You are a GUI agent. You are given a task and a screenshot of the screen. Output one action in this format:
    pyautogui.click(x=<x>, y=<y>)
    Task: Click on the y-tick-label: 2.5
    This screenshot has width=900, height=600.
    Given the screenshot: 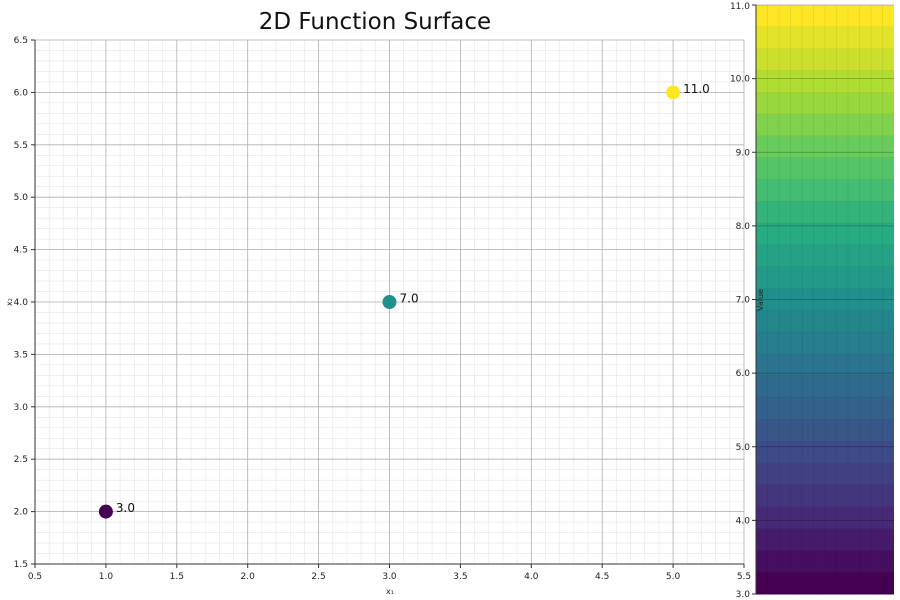 What is the action you would take?
    pyautogui.click(x=21, y=460)
    